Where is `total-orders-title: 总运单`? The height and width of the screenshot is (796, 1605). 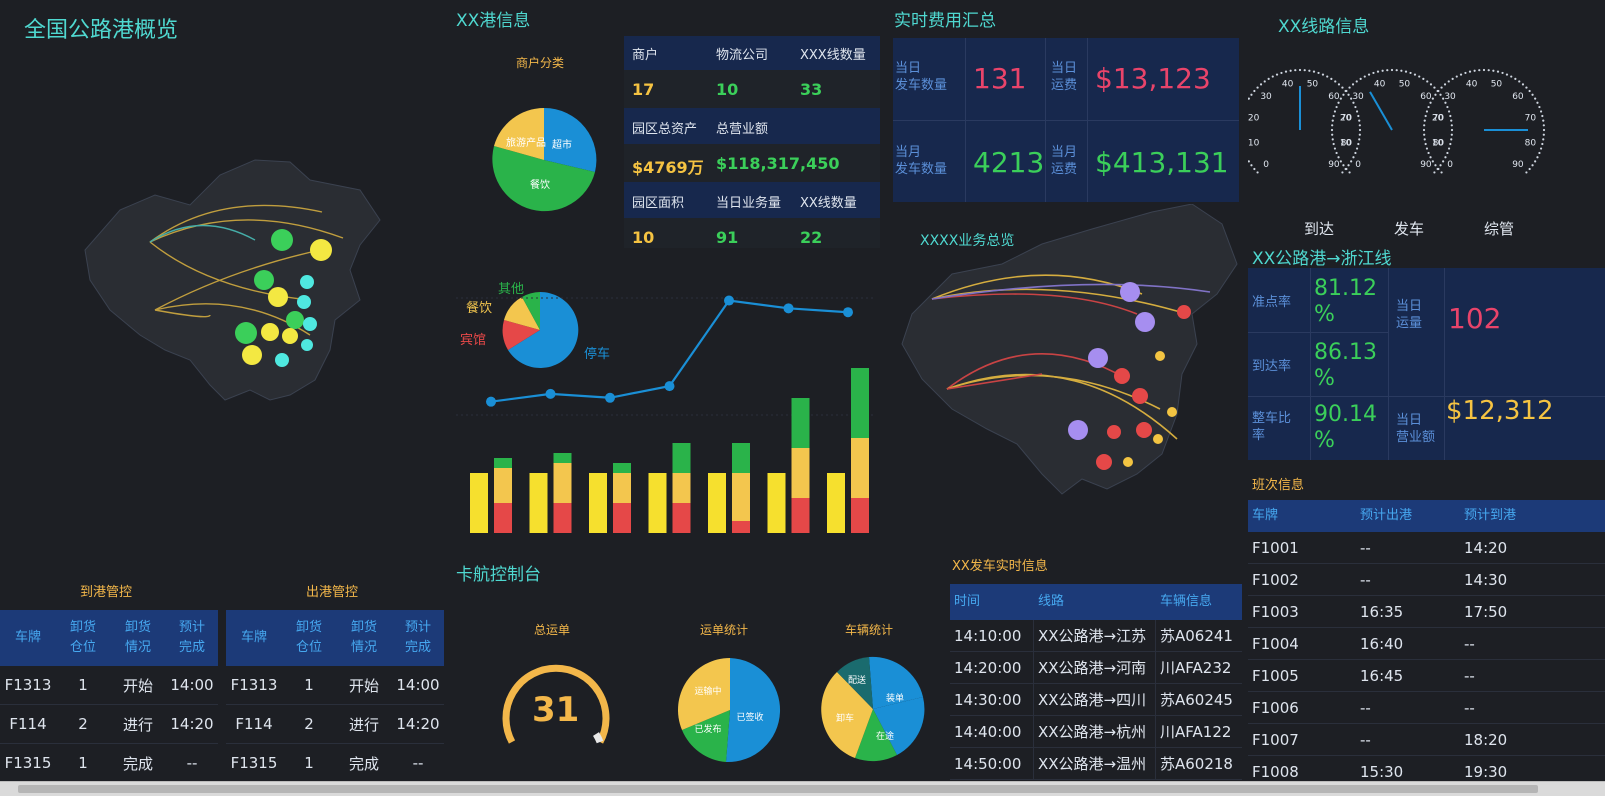 total-orders-title: 总运单 is located at coordinates (552, 630).